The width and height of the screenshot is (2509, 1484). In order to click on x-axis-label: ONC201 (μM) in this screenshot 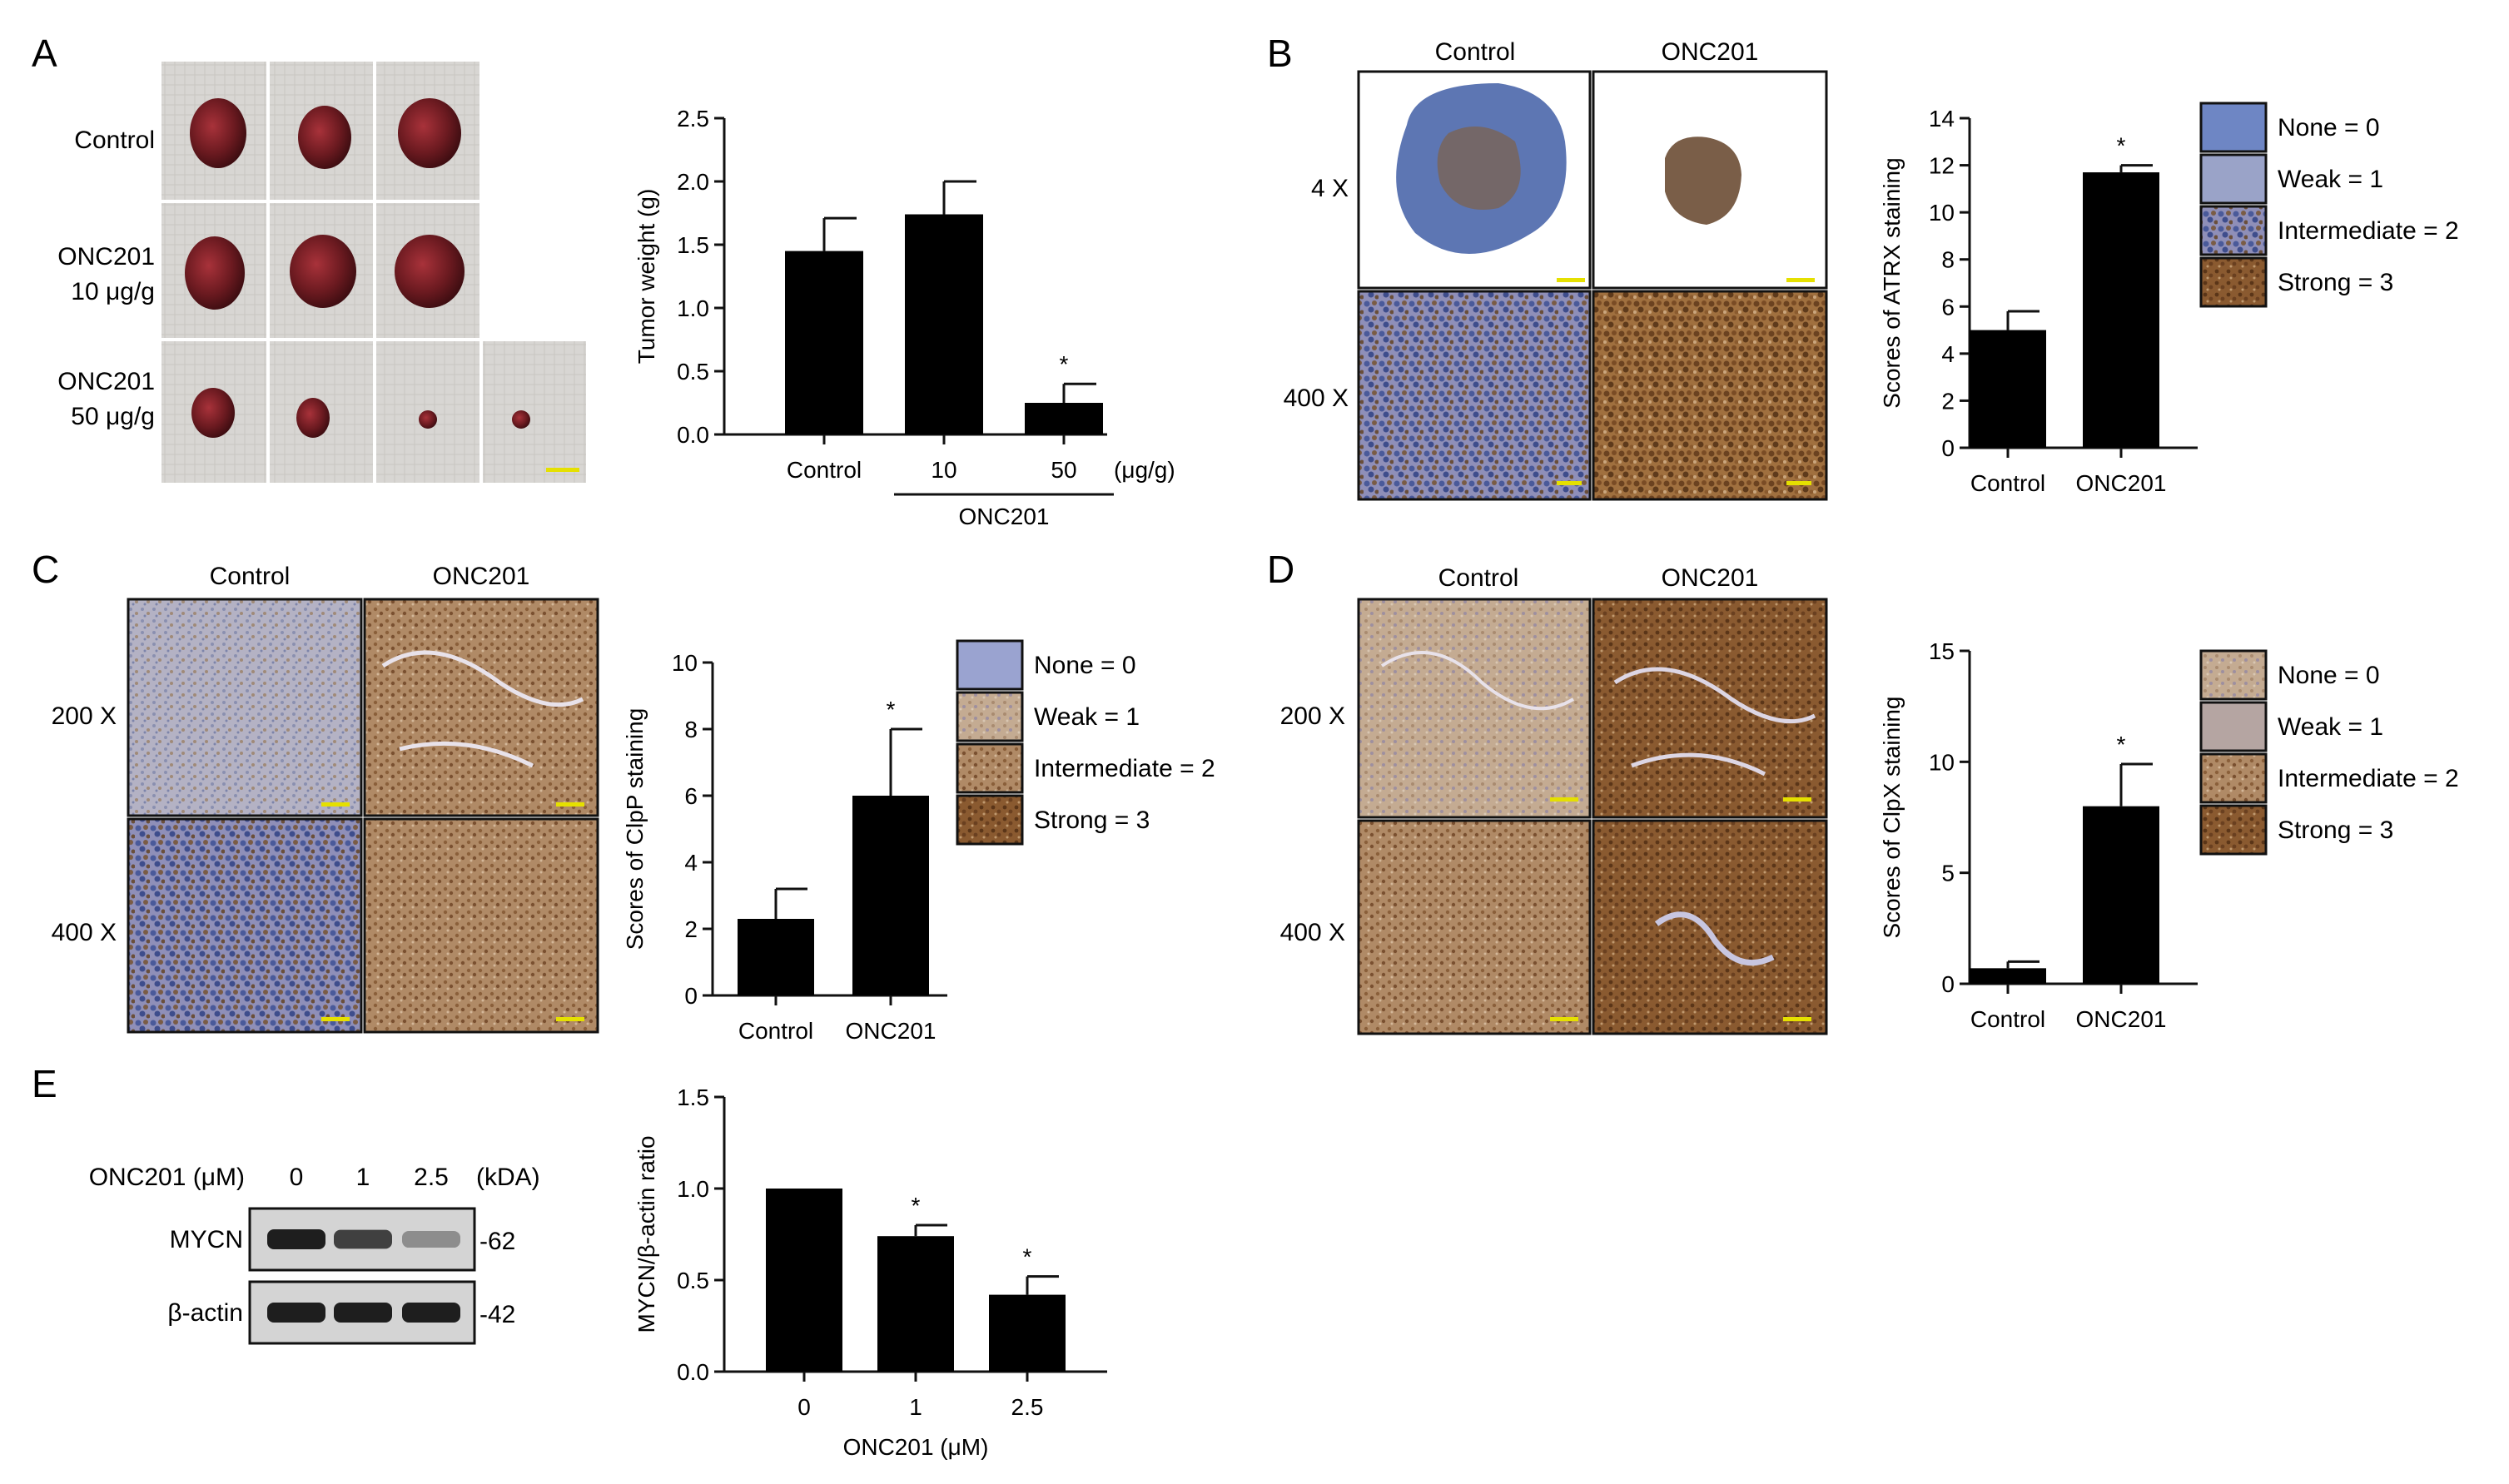, I will do `click(916, 1447)`.